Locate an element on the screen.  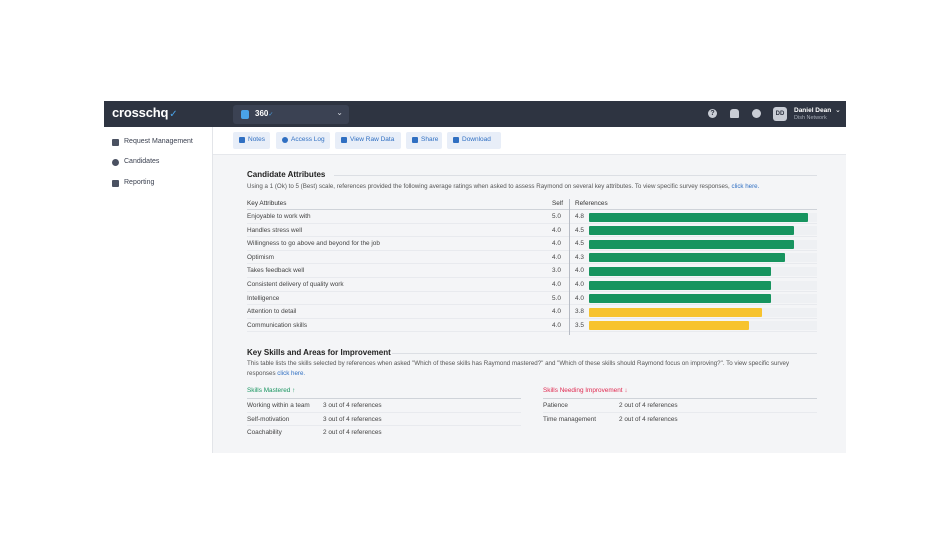
user-name: Daniel Dean is located at coordinates (813, 110).